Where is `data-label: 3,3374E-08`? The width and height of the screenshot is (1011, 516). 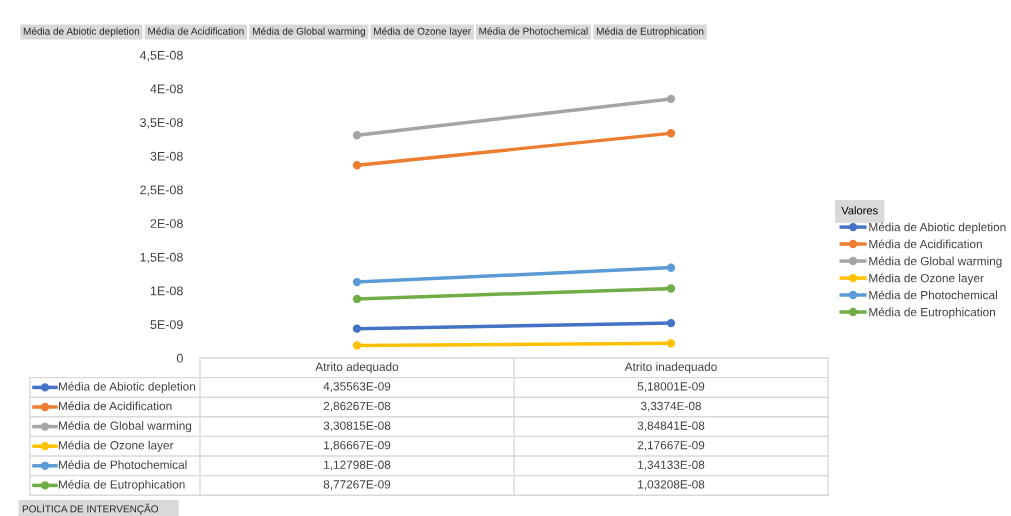 data-label: 3,3374E-08 is located at coordinates (671, 406).